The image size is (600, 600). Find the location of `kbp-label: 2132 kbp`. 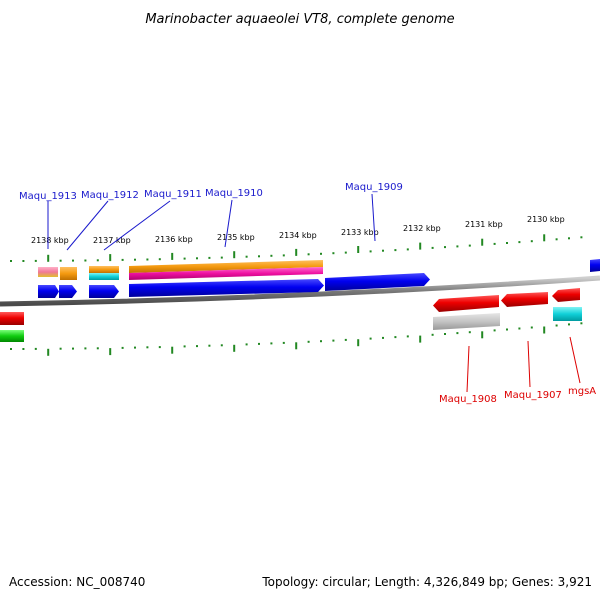

kbp-label: 2132 kbp is located at coordinates (422, 228).